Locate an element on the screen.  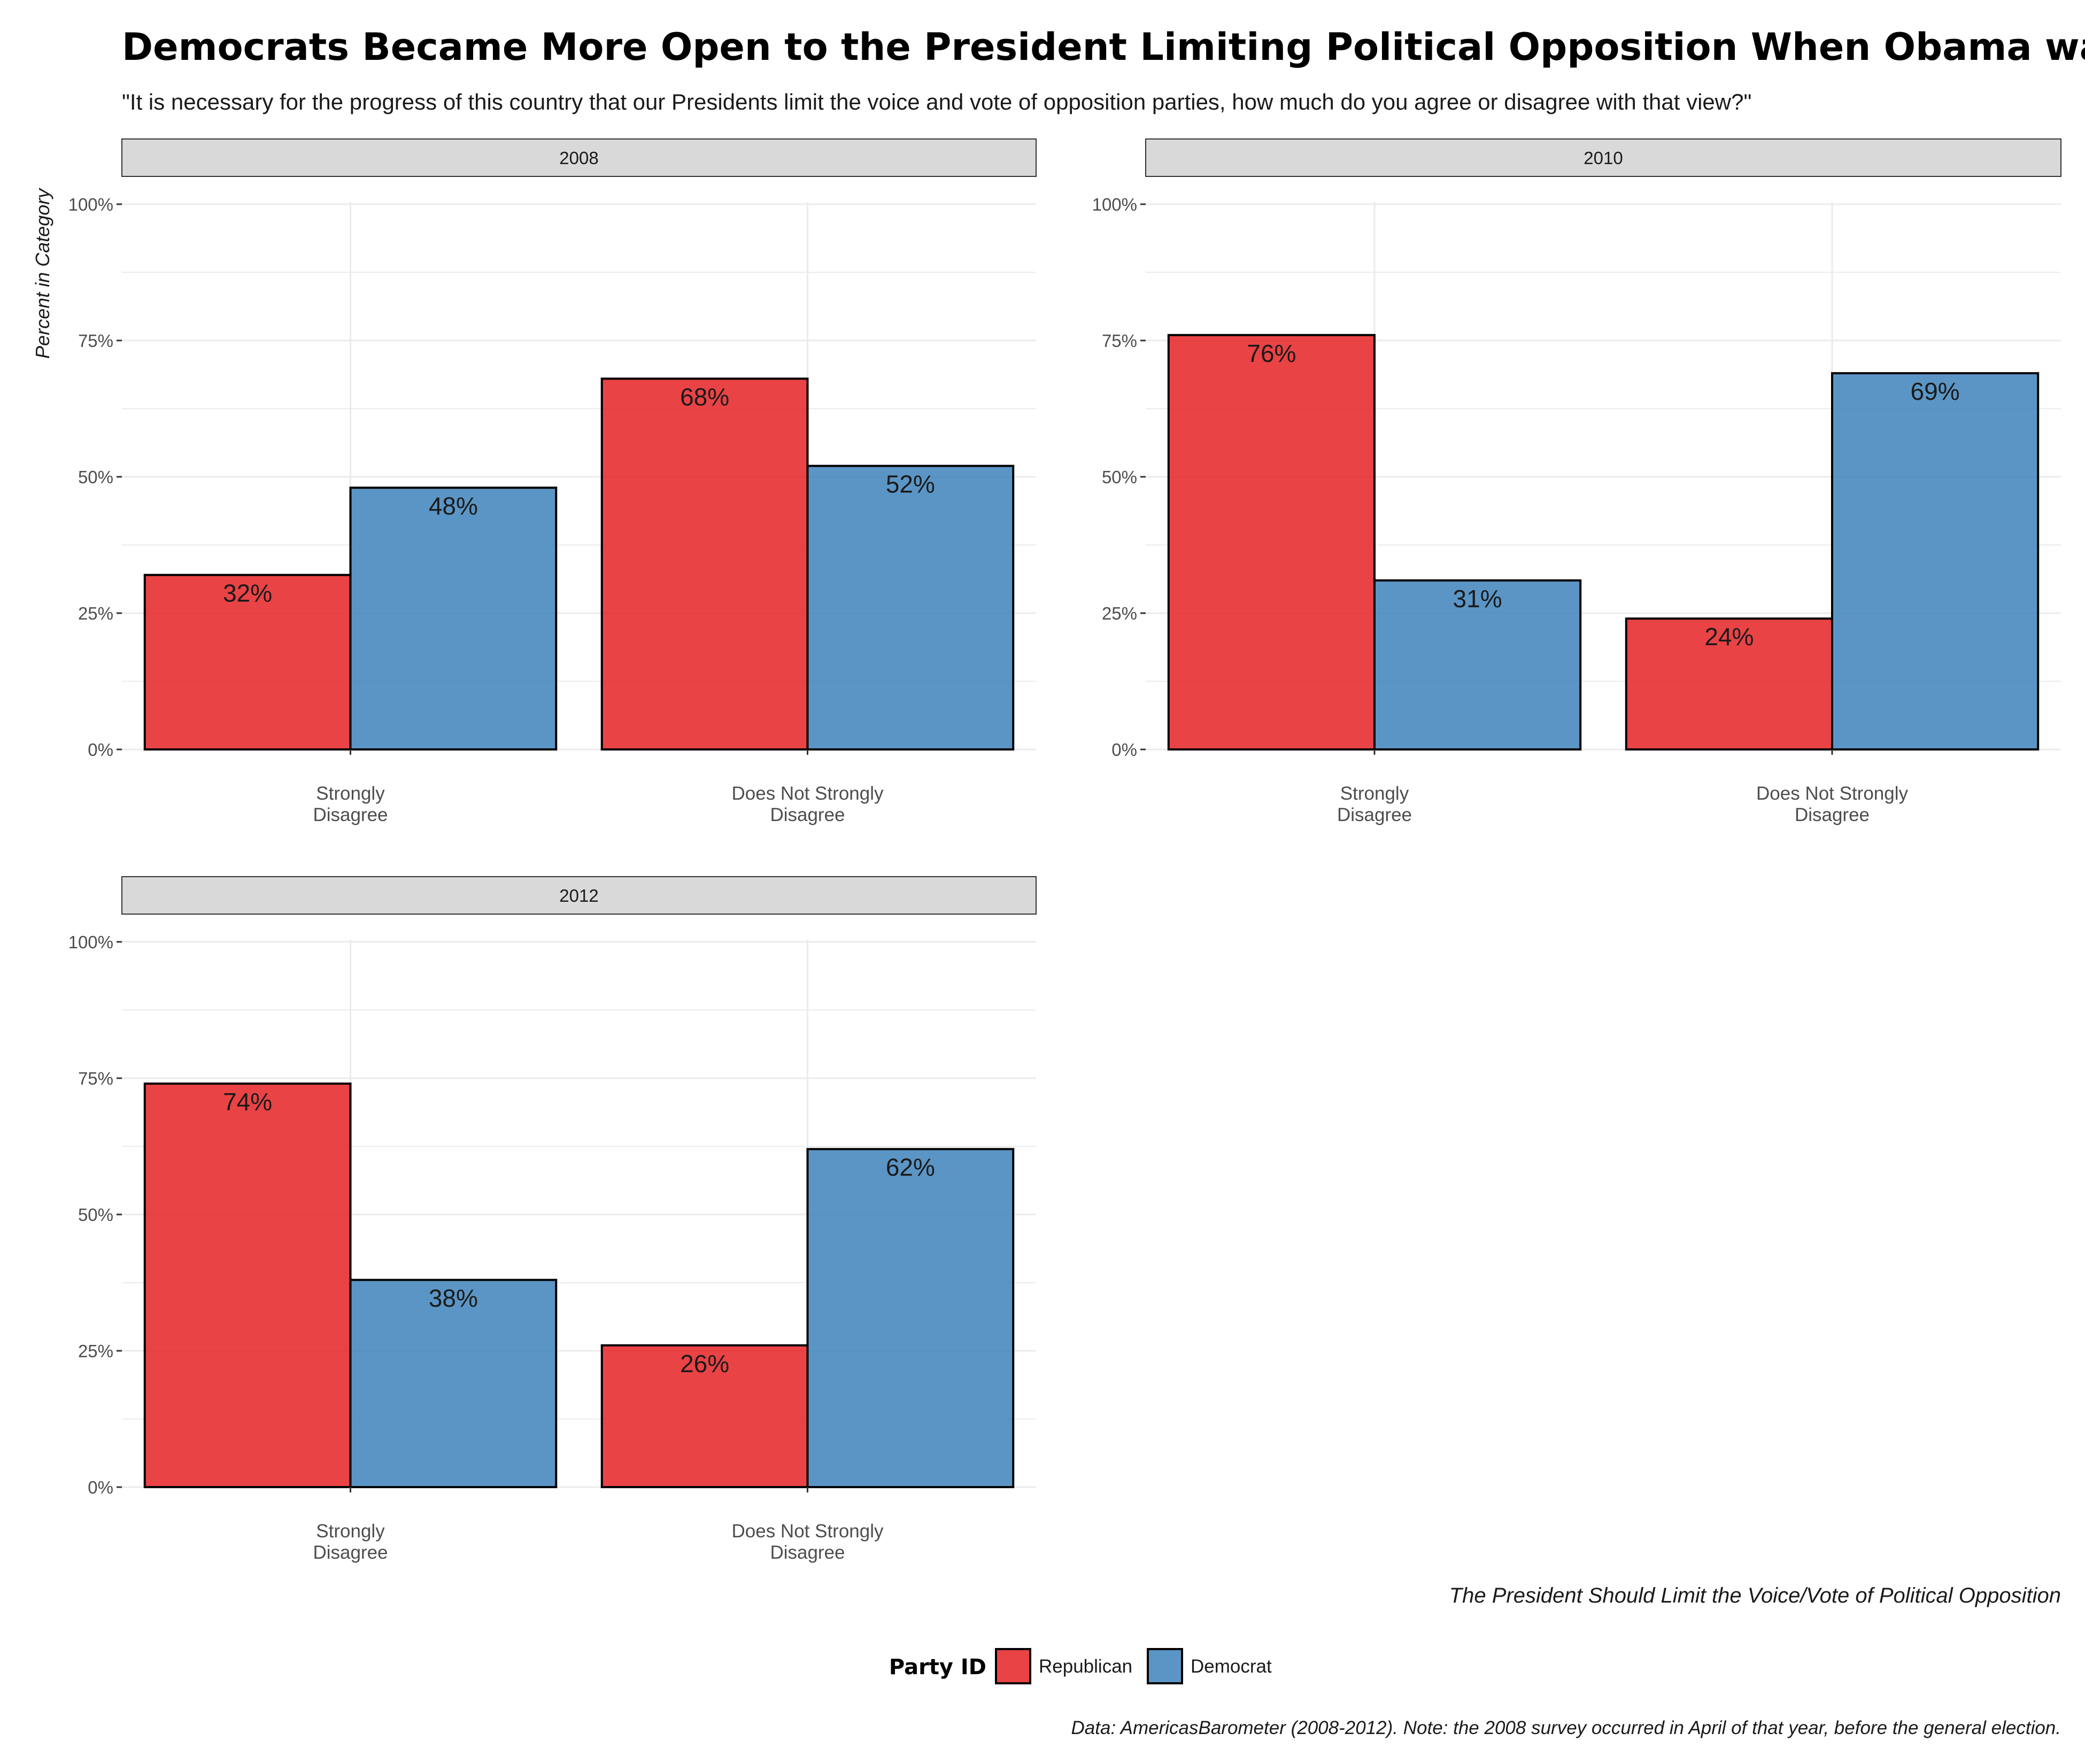
bar-value-label: 68% is located at coordinates (704, 397).